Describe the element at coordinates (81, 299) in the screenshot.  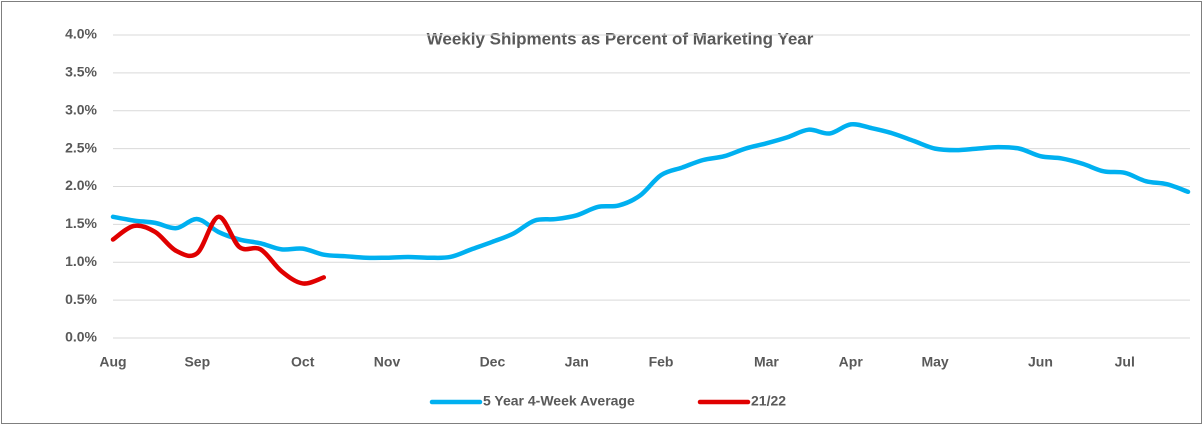
I see `y-tick-label: 0.5%` at that location.